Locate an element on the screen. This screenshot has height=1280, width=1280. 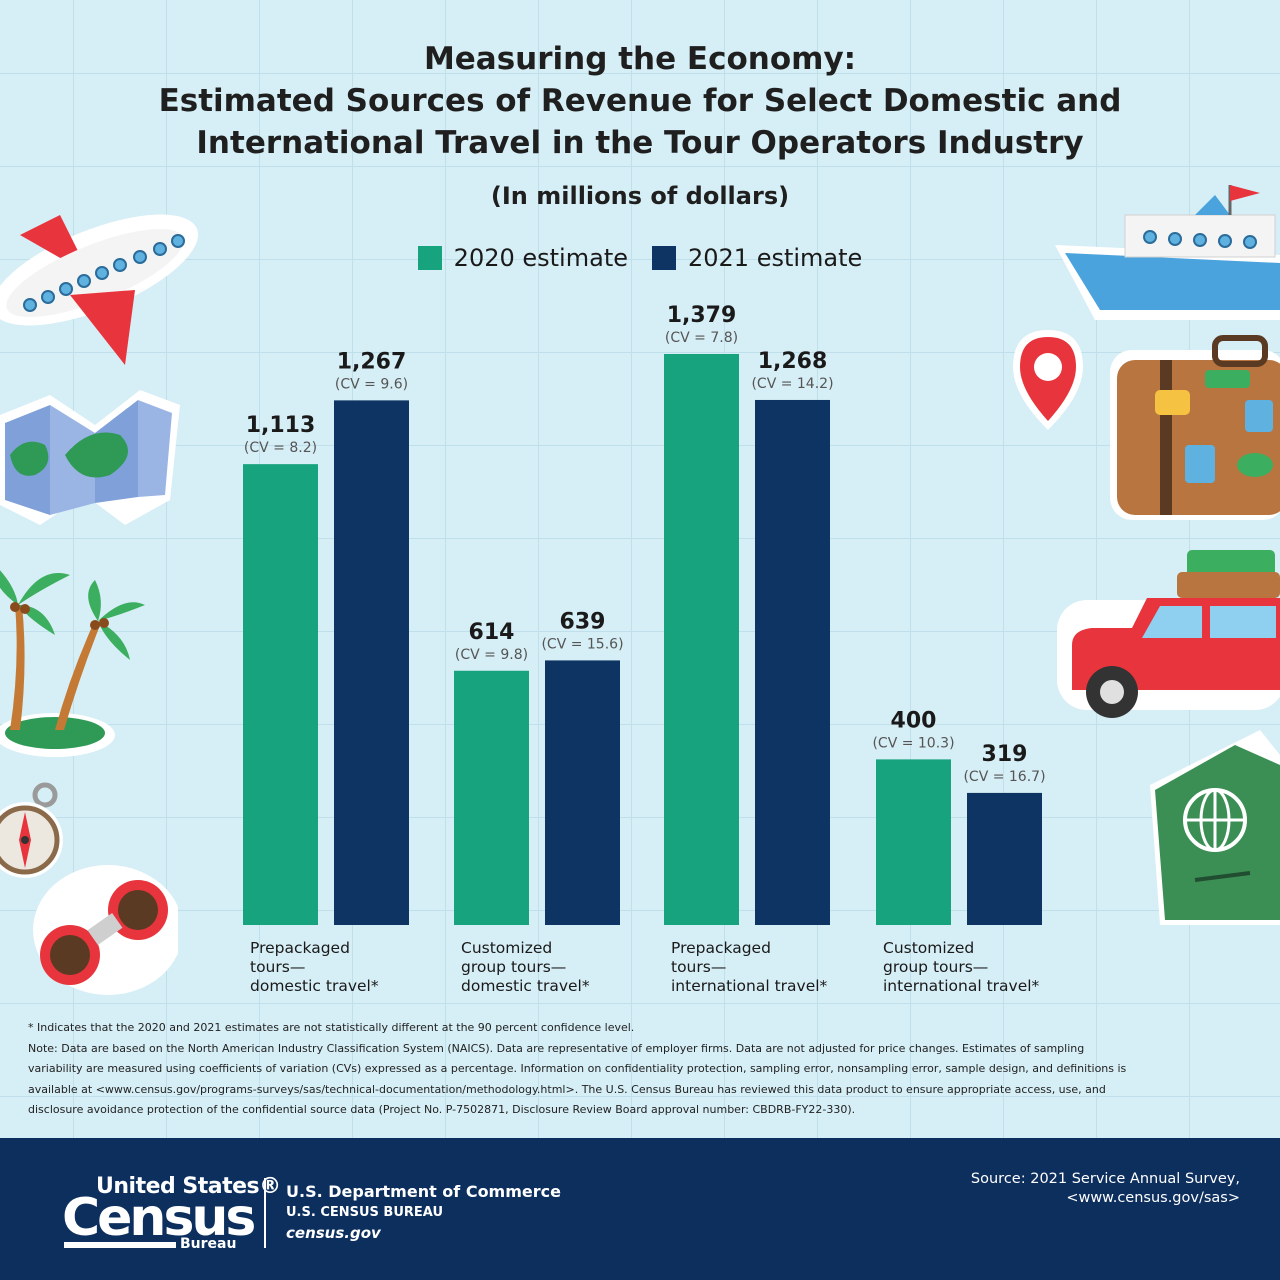
binoculars-icon is located at coordinates (105, 930).